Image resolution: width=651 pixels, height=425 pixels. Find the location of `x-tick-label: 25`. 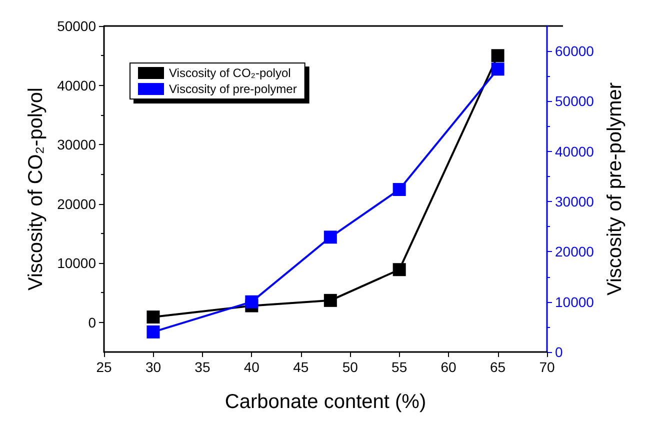

x-tick-label: 25 is located at coordinates (104, 367).